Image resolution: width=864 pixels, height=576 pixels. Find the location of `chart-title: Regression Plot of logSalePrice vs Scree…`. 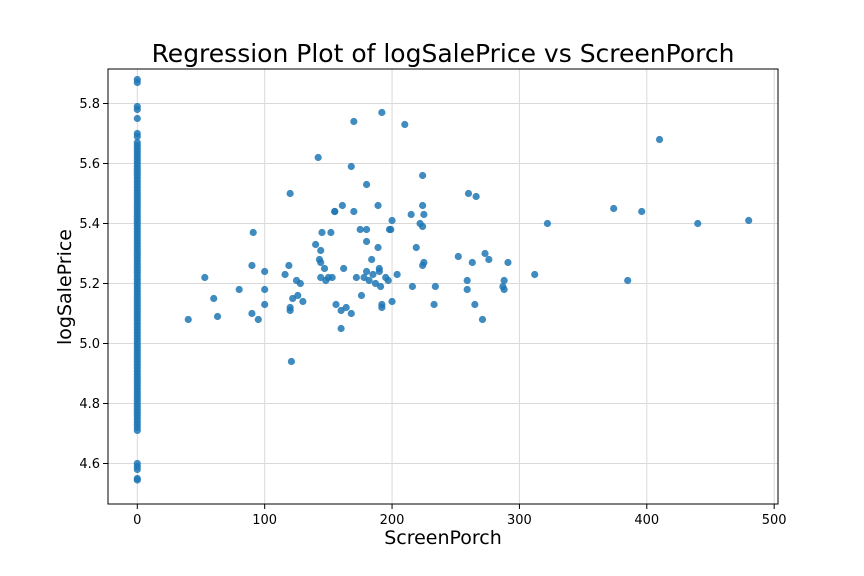

chart-title: Regression Plot of logSalePrice vs Scree… is located at coordinates (443, 53).